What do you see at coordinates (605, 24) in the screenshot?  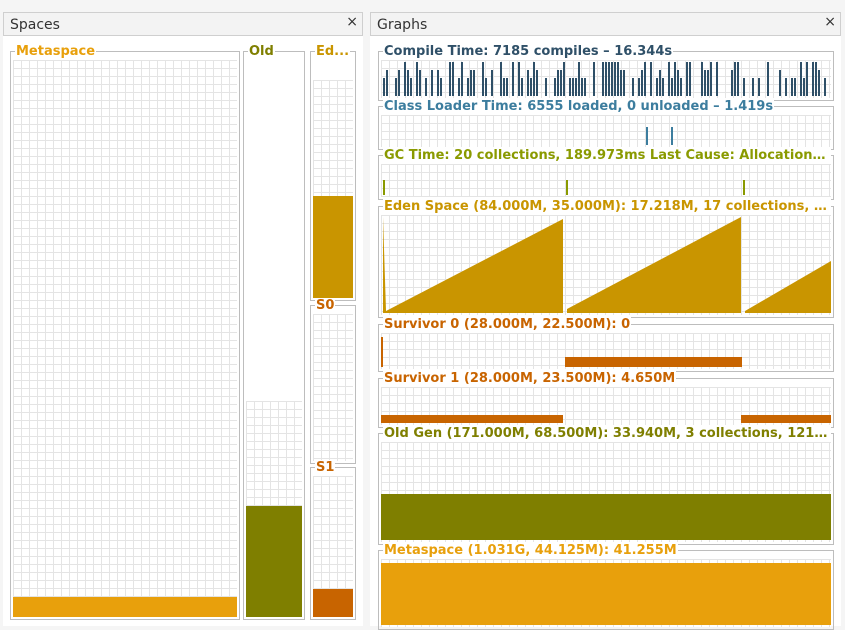 I see `graphs-panel-header: Graphs ×` at bounding box center [605, 24].